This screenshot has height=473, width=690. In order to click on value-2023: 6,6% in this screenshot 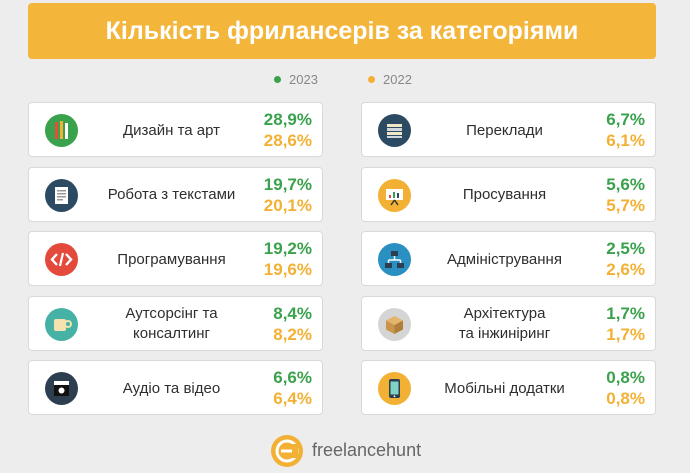, I will do `click(292, 377)`.